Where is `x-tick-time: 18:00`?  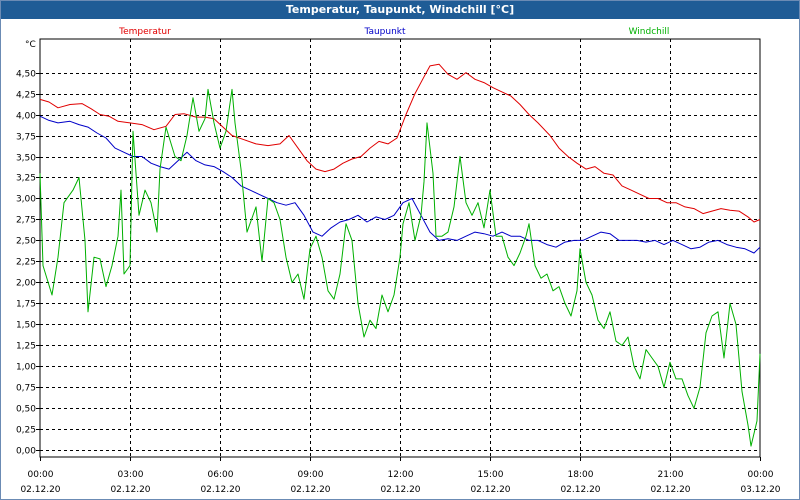 x-tick-time: 18:00 is located at coordinates (581, 475).